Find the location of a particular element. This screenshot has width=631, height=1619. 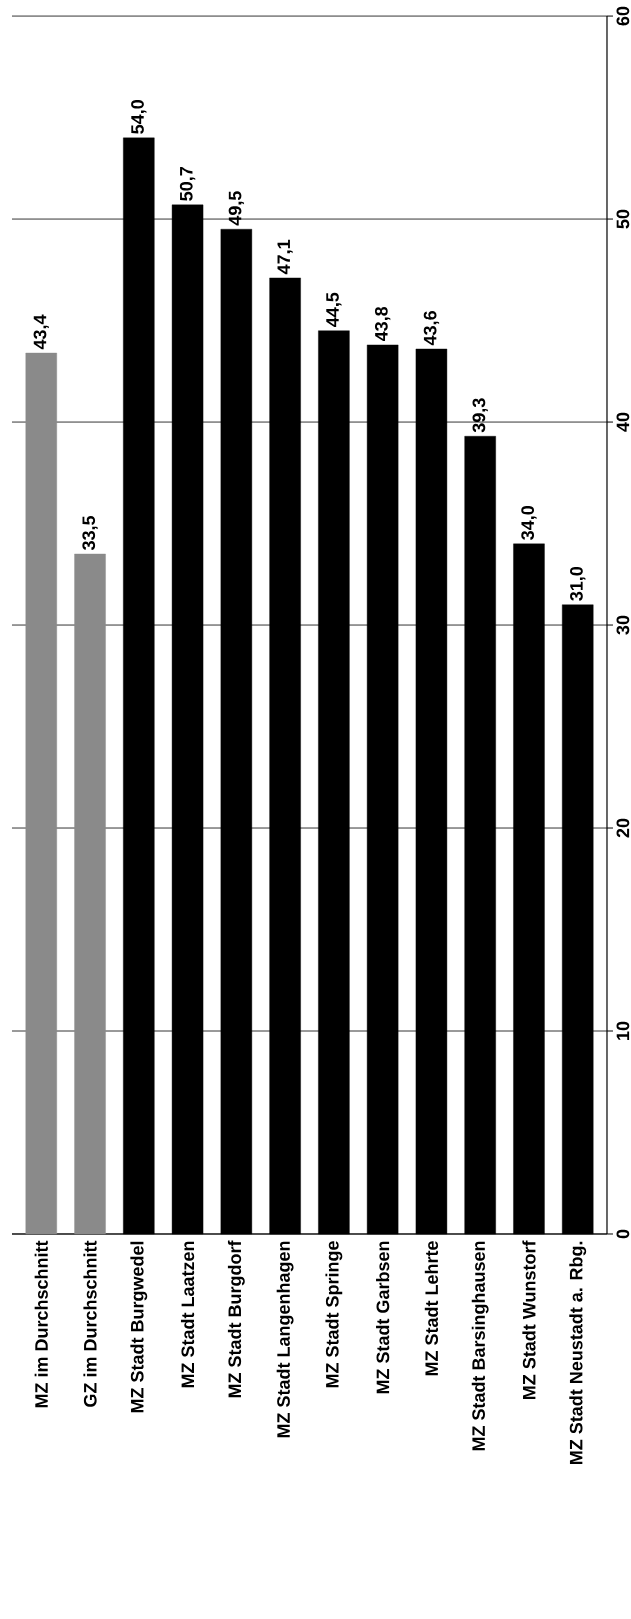

x-tick-label: MZ Stadt Springe is located at coordinates (334, 1314).